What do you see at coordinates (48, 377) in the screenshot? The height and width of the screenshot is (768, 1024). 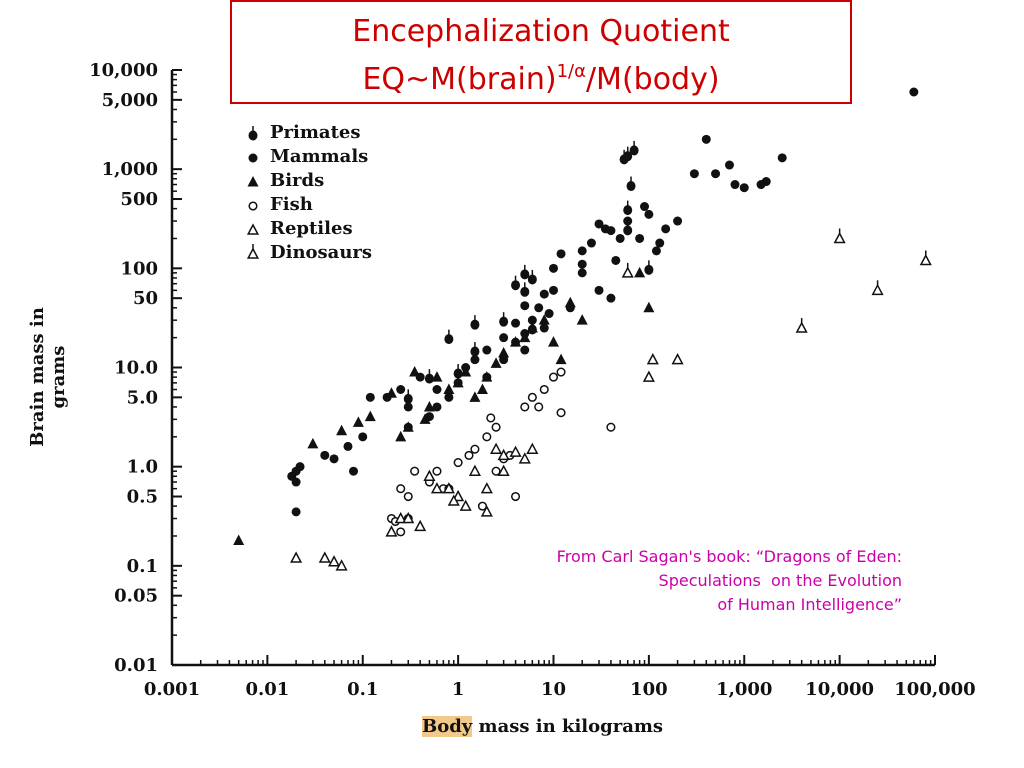 I see `y-axis-label: Brain mass in grams` at bounding box center [48, 377].